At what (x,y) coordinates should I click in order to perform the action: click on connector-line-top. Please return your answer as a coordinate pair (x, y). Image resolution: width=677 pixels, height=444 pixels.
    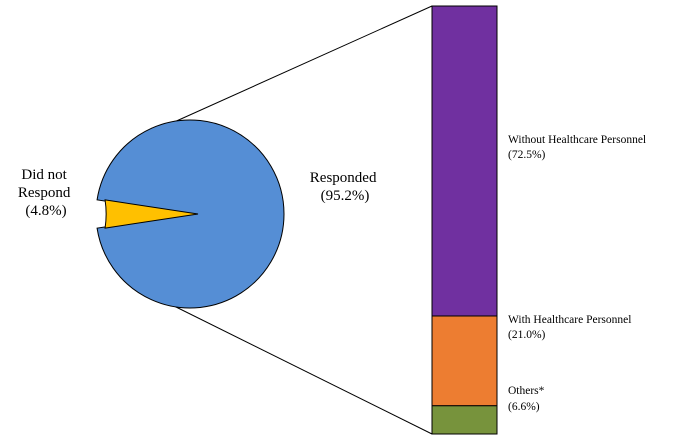
    Looking at the image, I should click on (302, 64).